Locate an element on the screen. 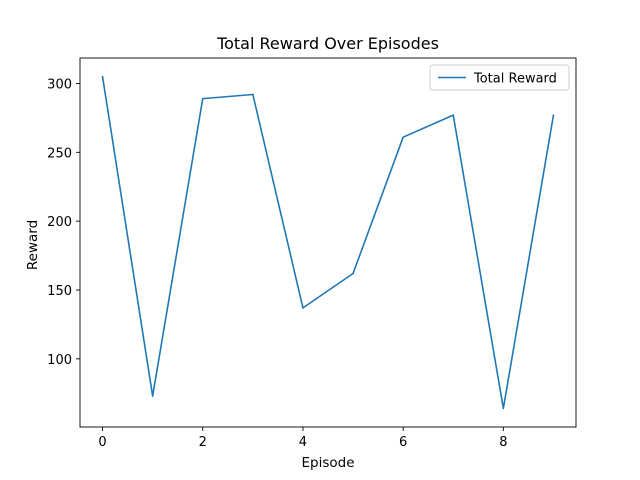  x-tick-label: 0 is located at coordinates (102, 442).